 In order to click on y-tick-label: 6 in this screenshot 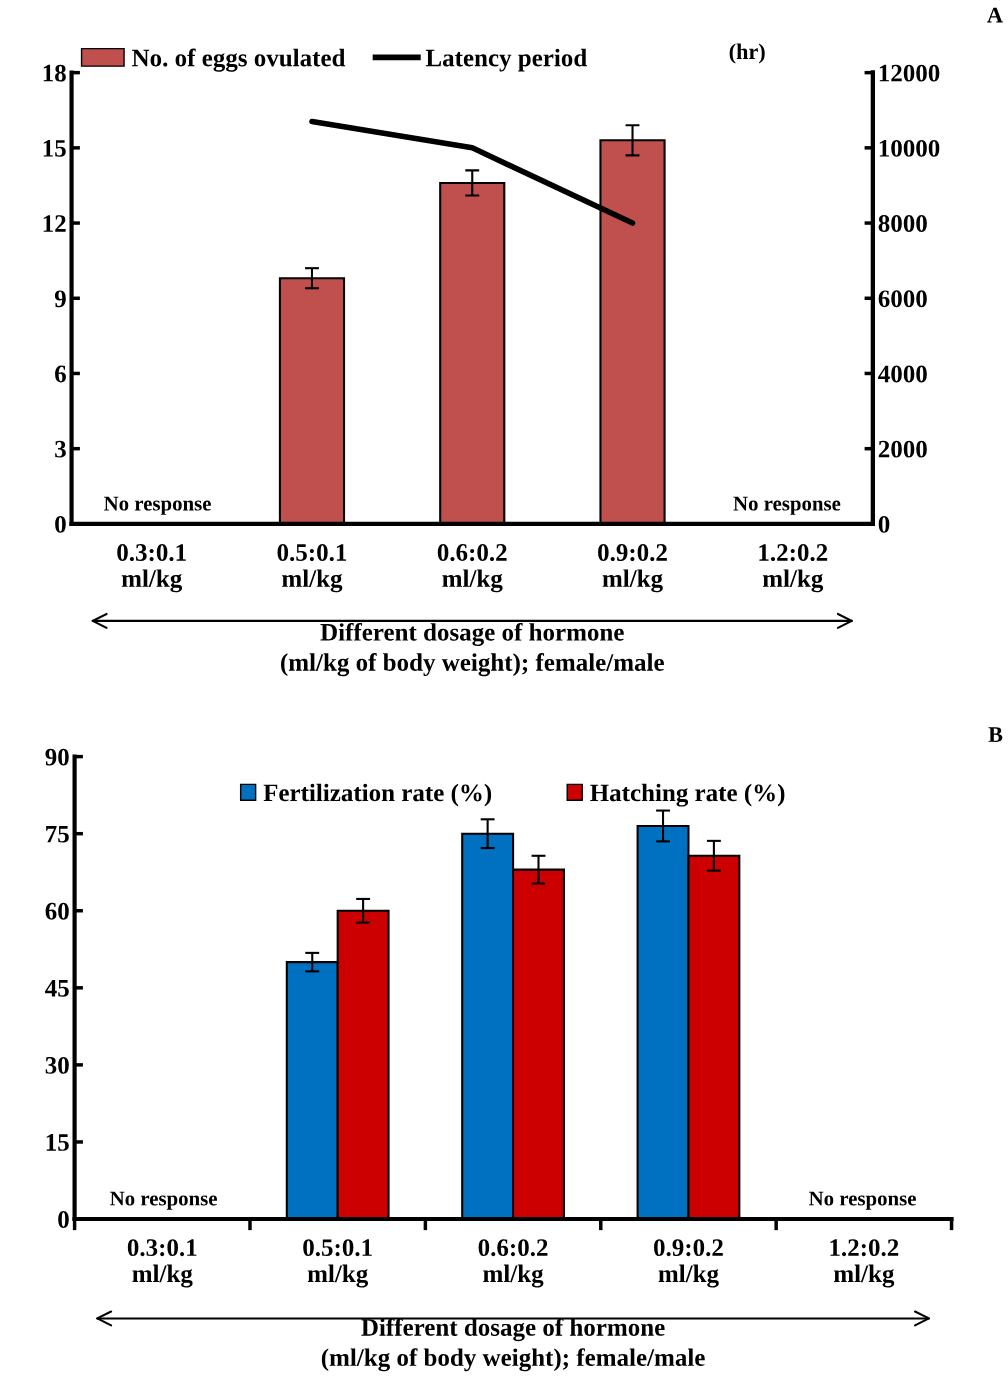, I will do `click(60, 374)`.